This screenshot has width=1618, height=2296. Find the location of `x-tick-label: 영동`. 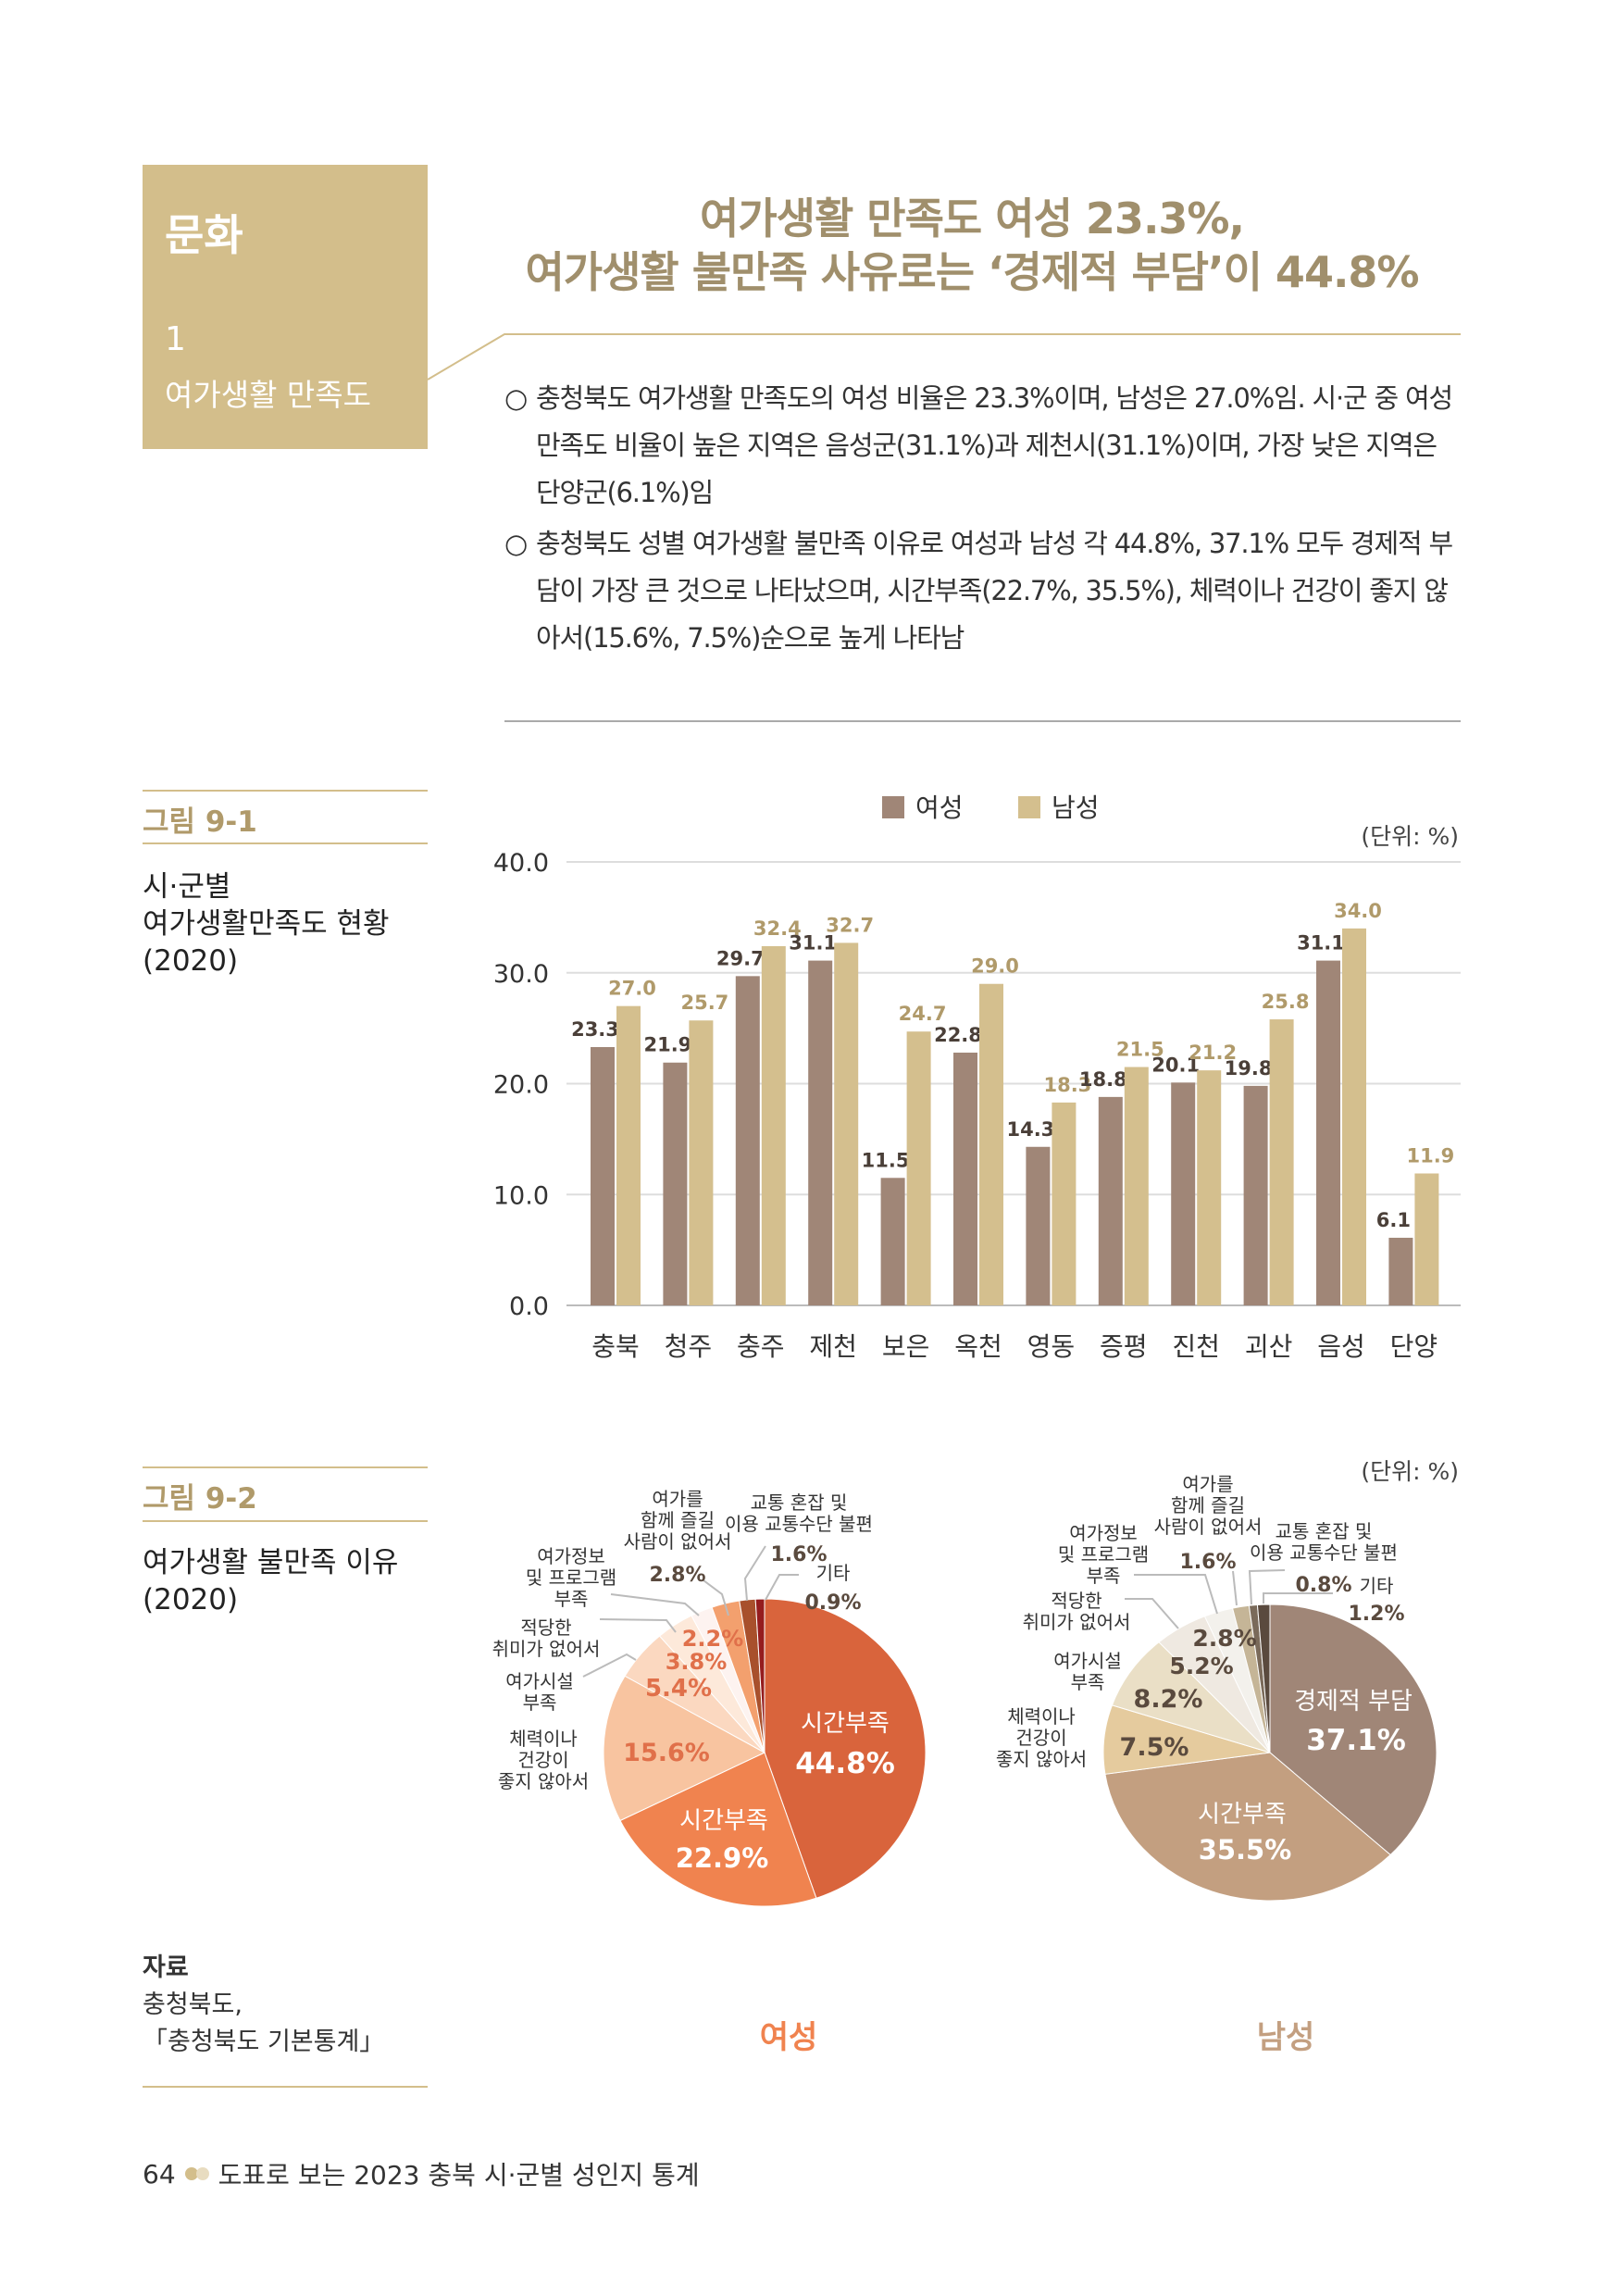

x-tick-label: 영동 is located at coordinates (1051, 1346).